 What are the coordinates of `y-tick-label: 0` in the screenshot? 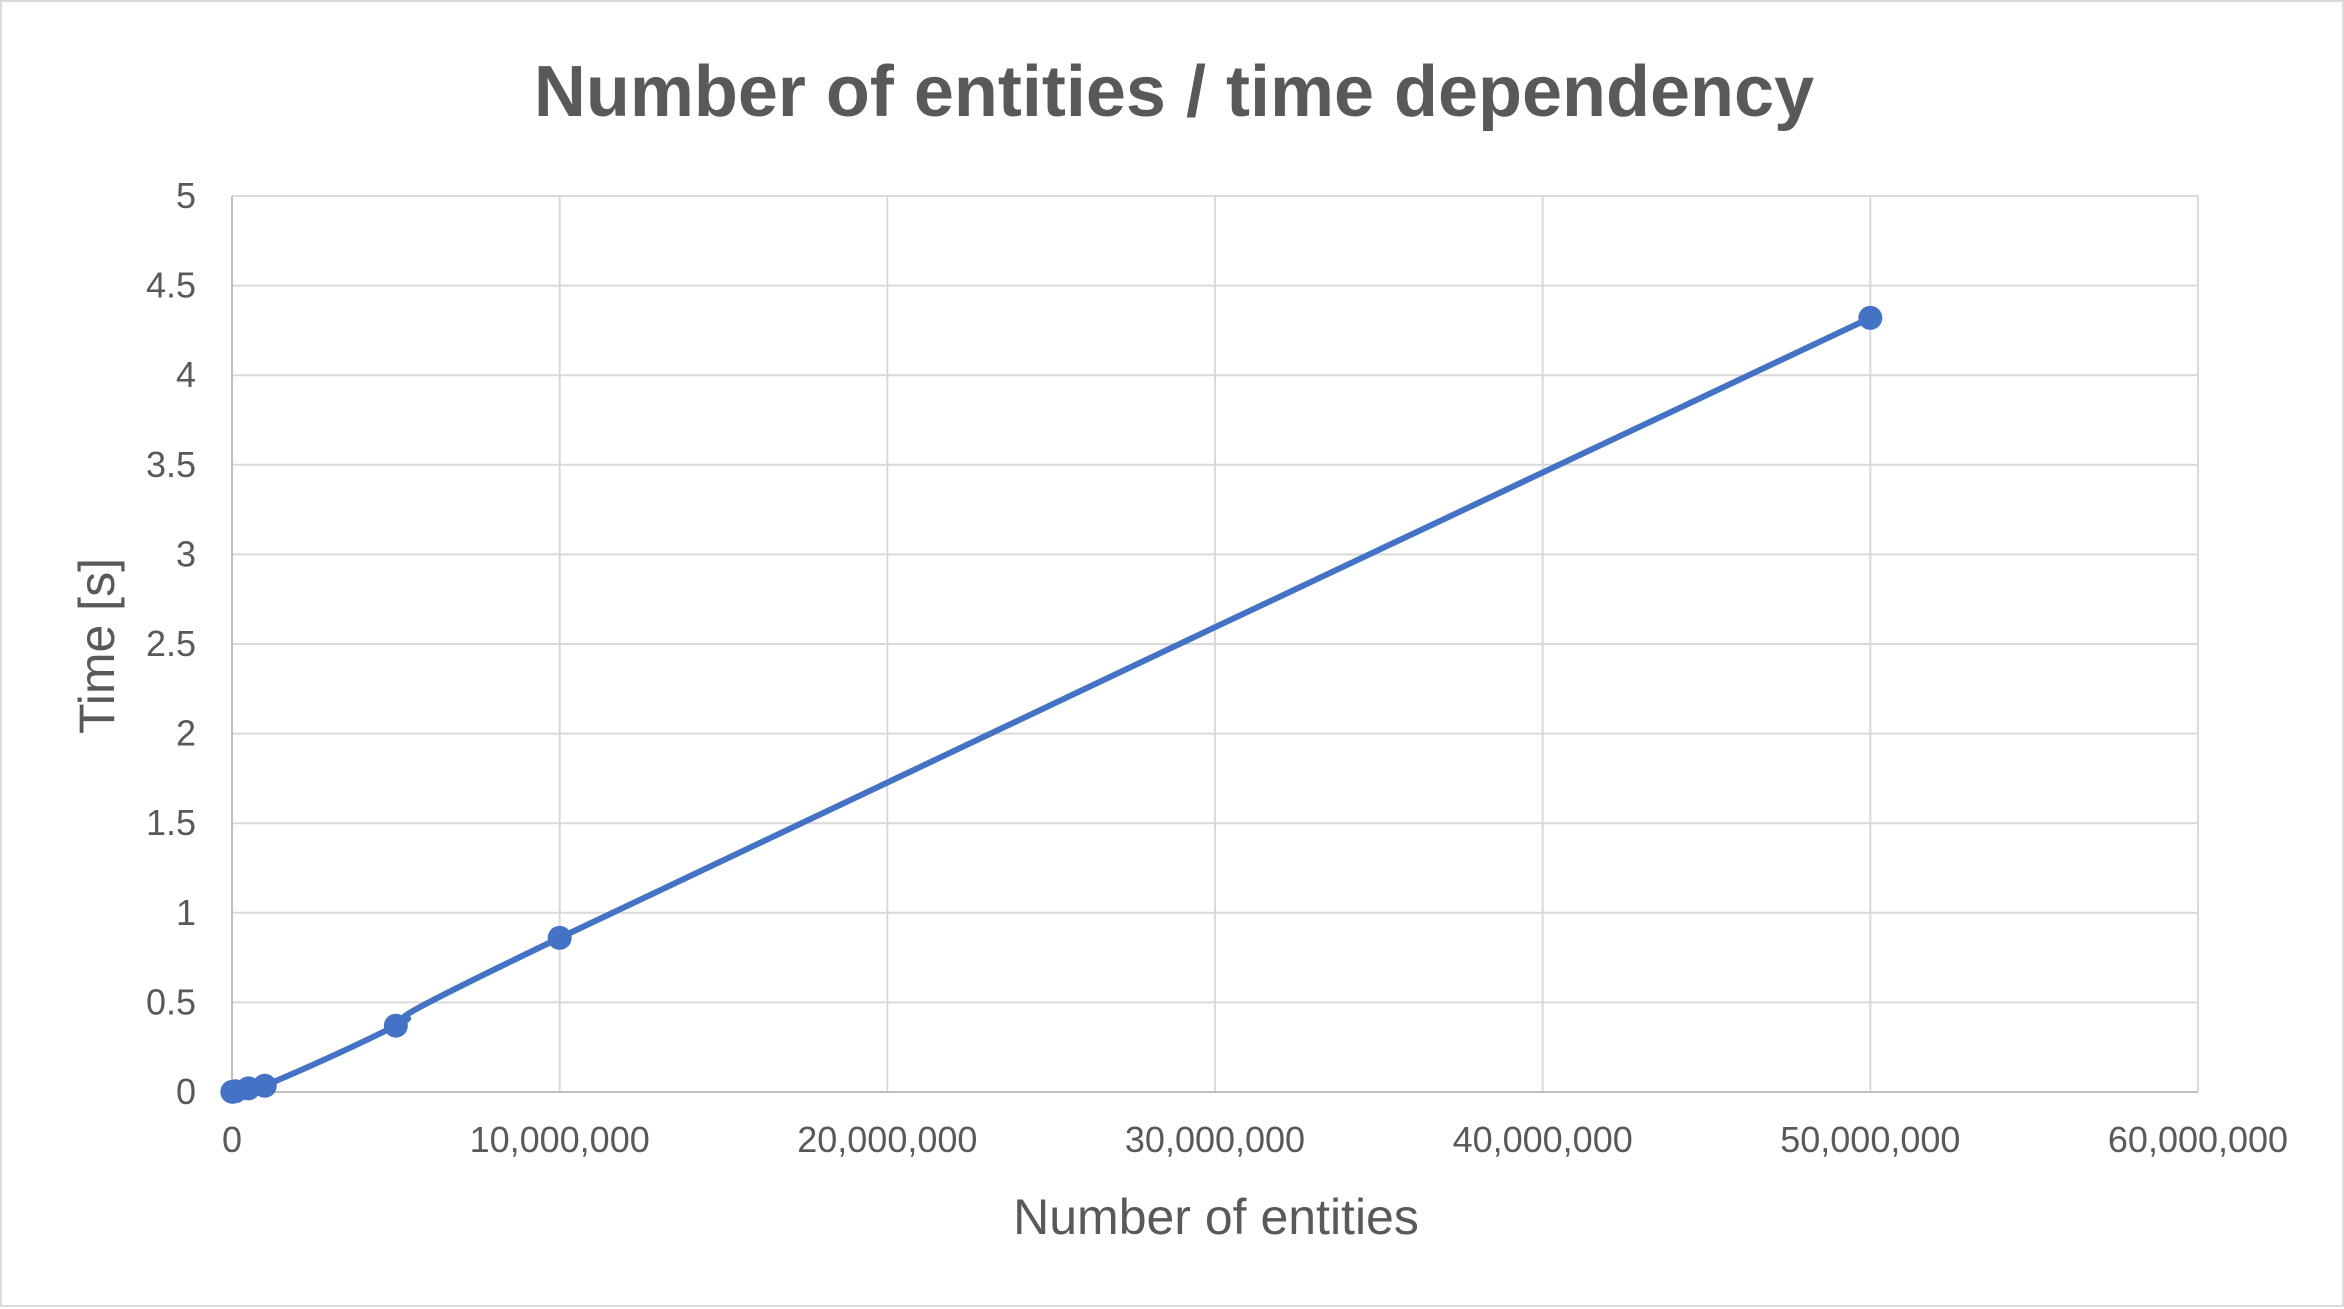 It's located at (186, 1091).